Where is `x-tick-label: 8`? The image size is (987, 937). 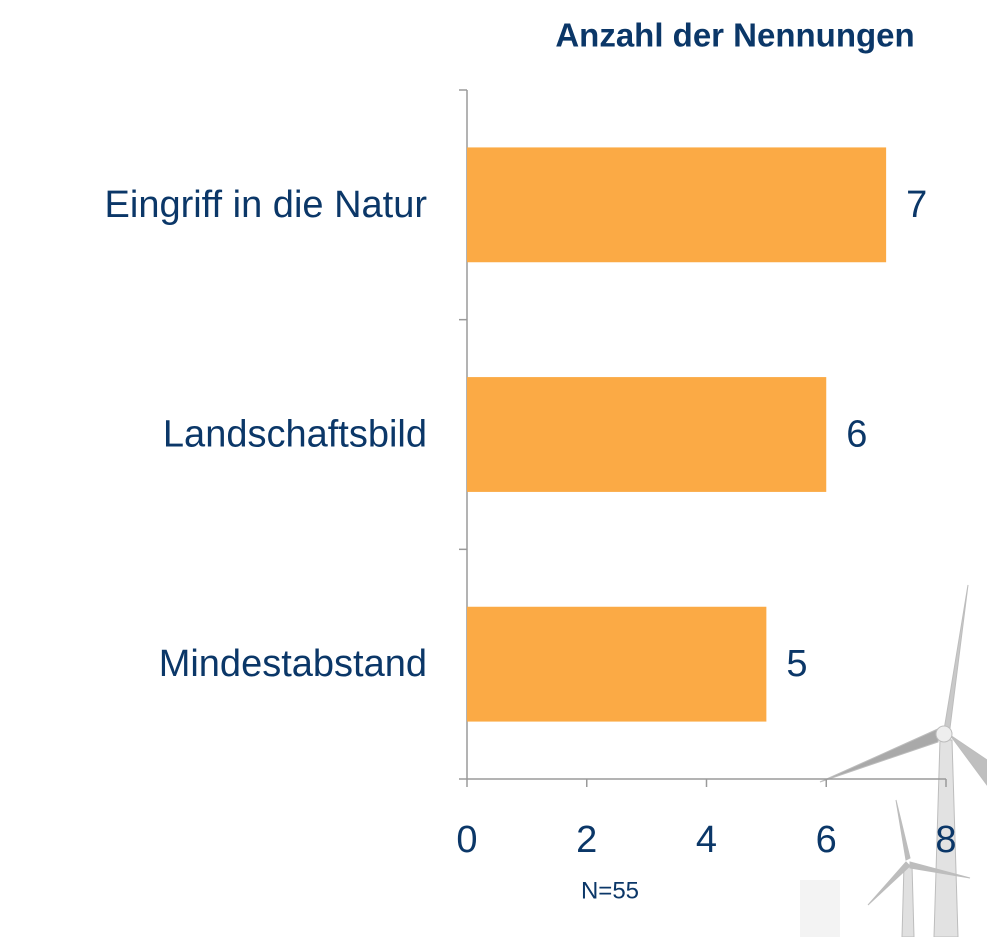 x-tick-label: 8 is located at coordinates (945, 840).